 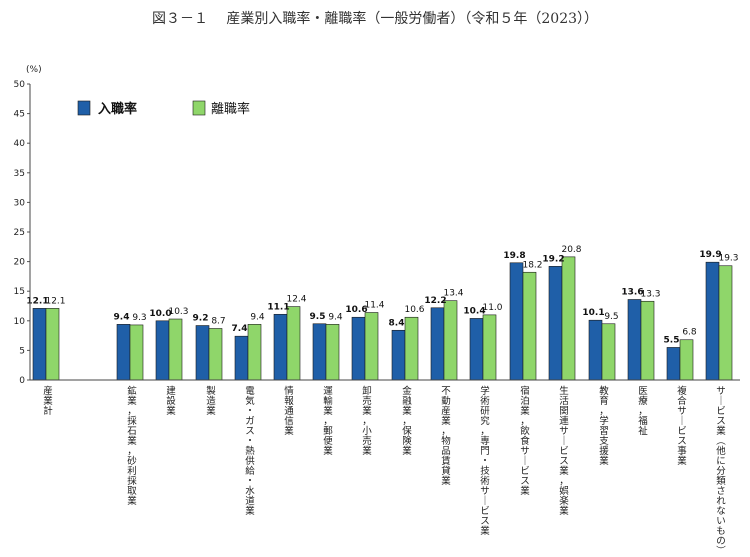 I want to click on category-label: 運輸業，郵便業, so click(x=328, y=421).